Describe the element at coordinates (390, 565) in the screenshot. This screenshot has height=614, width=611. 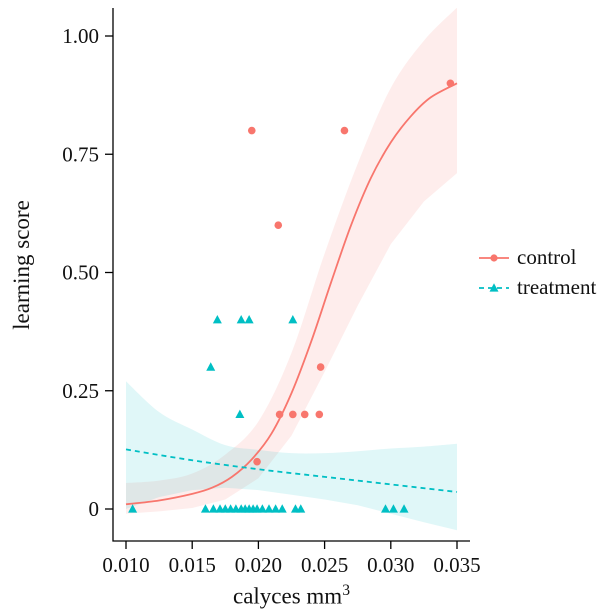
I see `x-tick-label: 0.030` at that location.